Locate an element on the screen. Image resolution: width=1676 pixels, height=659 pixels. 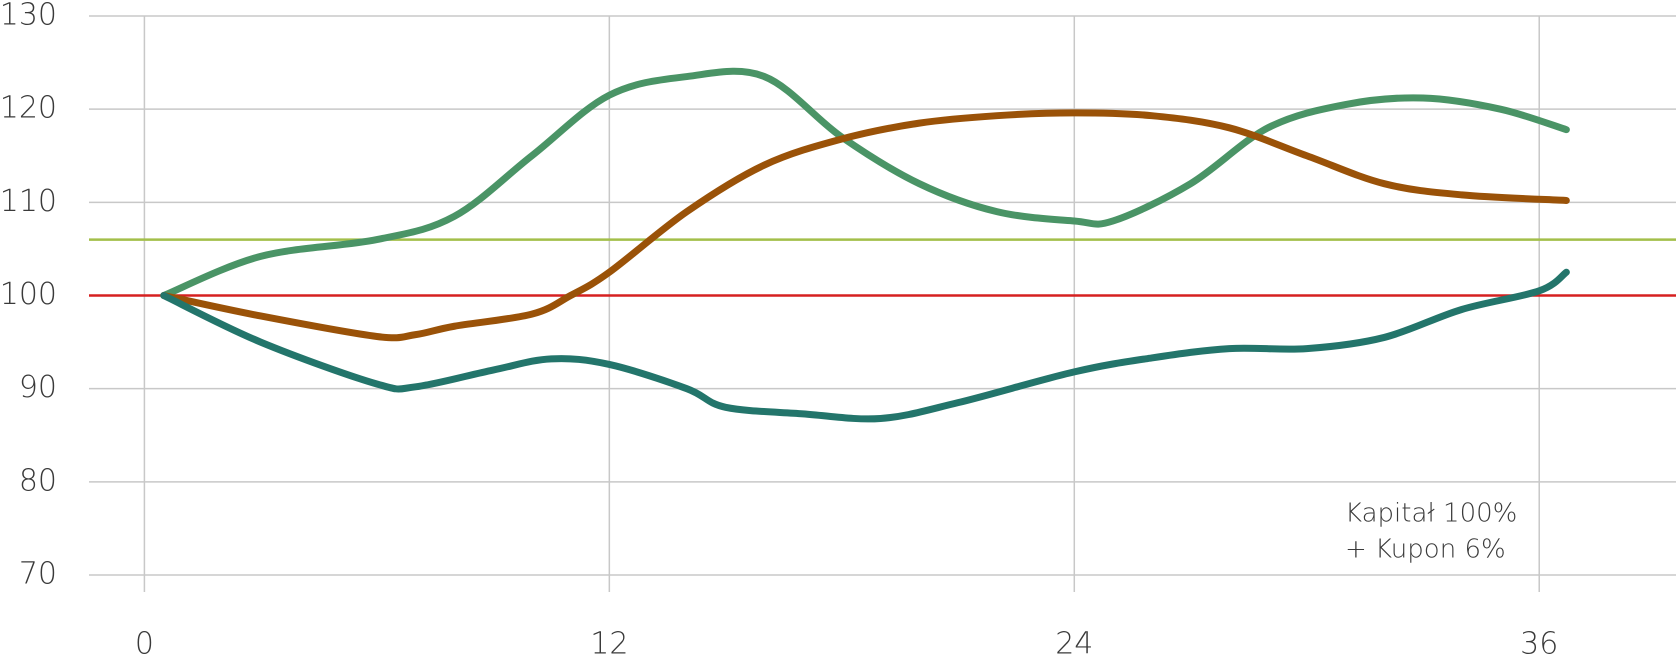
y-tick-label: 130 is located at coordinates (28, 16).